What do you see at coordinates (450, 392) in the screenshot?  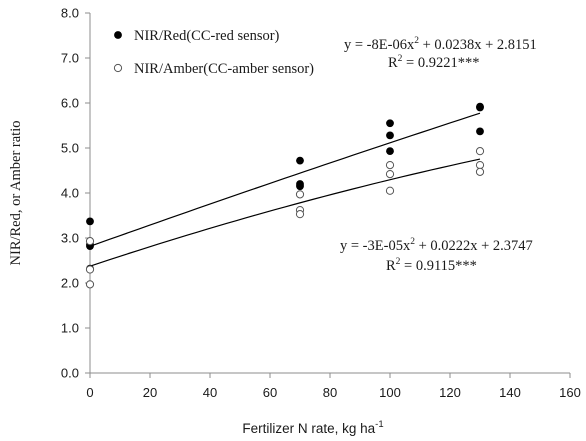 I see `x-tick-label: 120` at bounding box center [450, 392].